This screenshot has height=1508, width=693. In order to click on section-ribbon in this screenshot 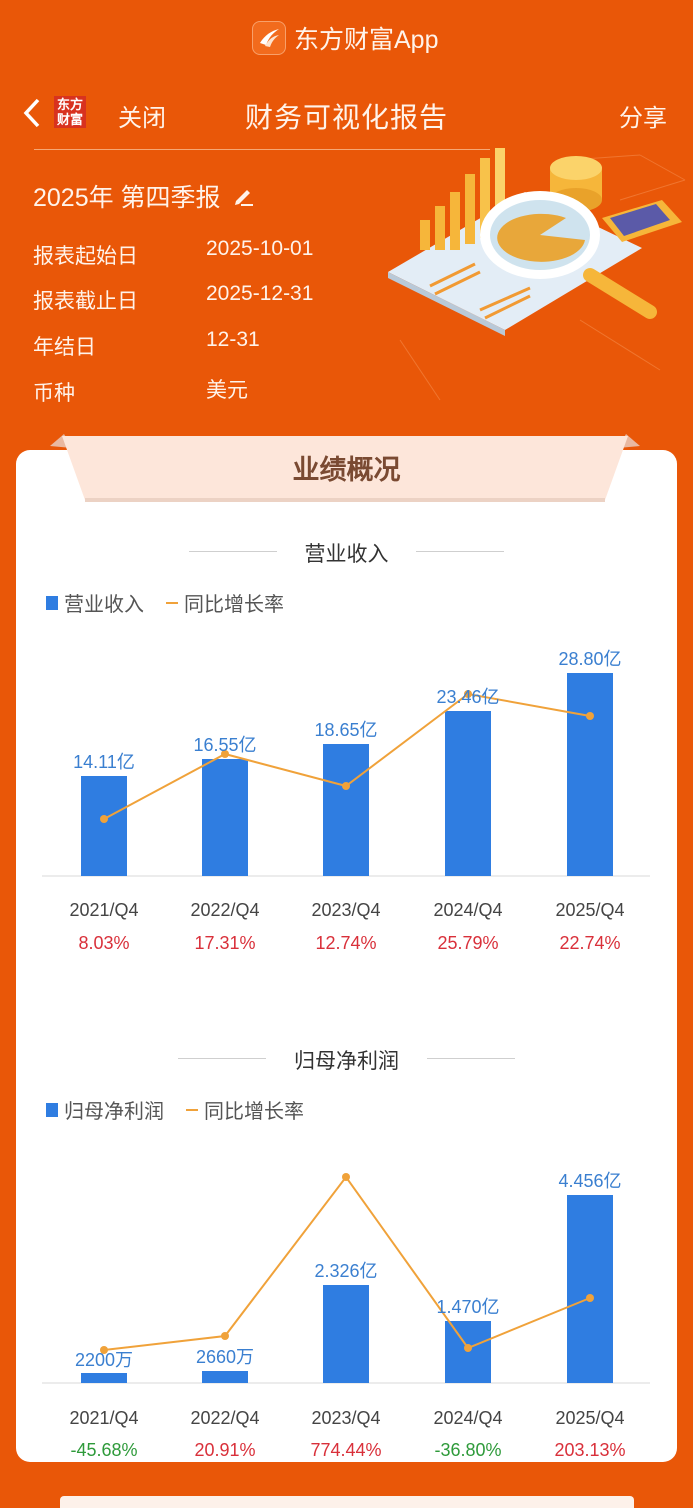, I will do `click(345, 468)`.